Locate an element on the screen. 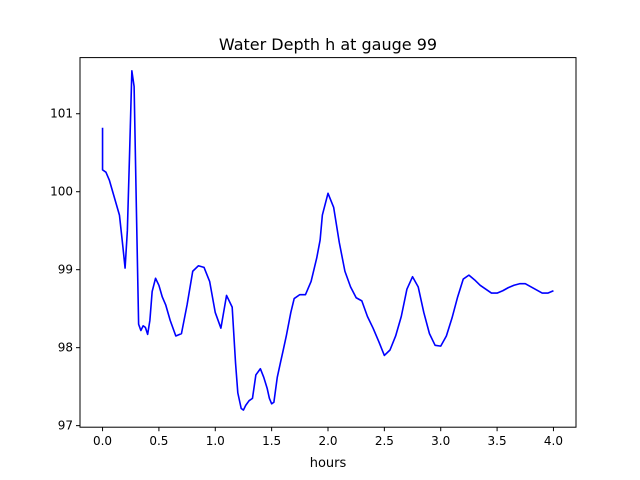 The height and width of the screenshot is (480, 640). x-tick-label: 0.0 is located at coordinates (102, 441).